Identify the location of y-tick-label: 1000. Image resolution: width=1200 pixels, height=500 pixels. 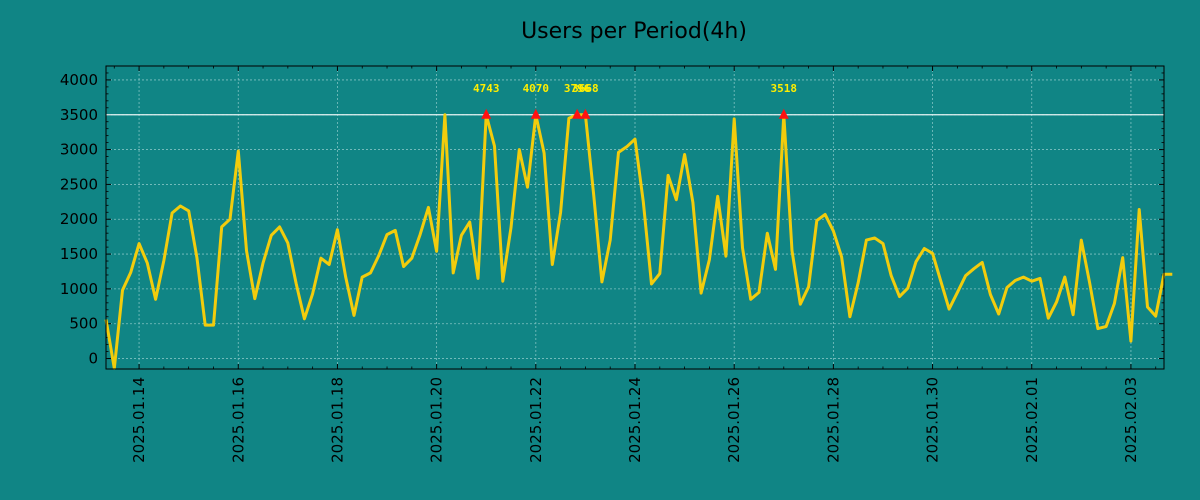
(79, 289).